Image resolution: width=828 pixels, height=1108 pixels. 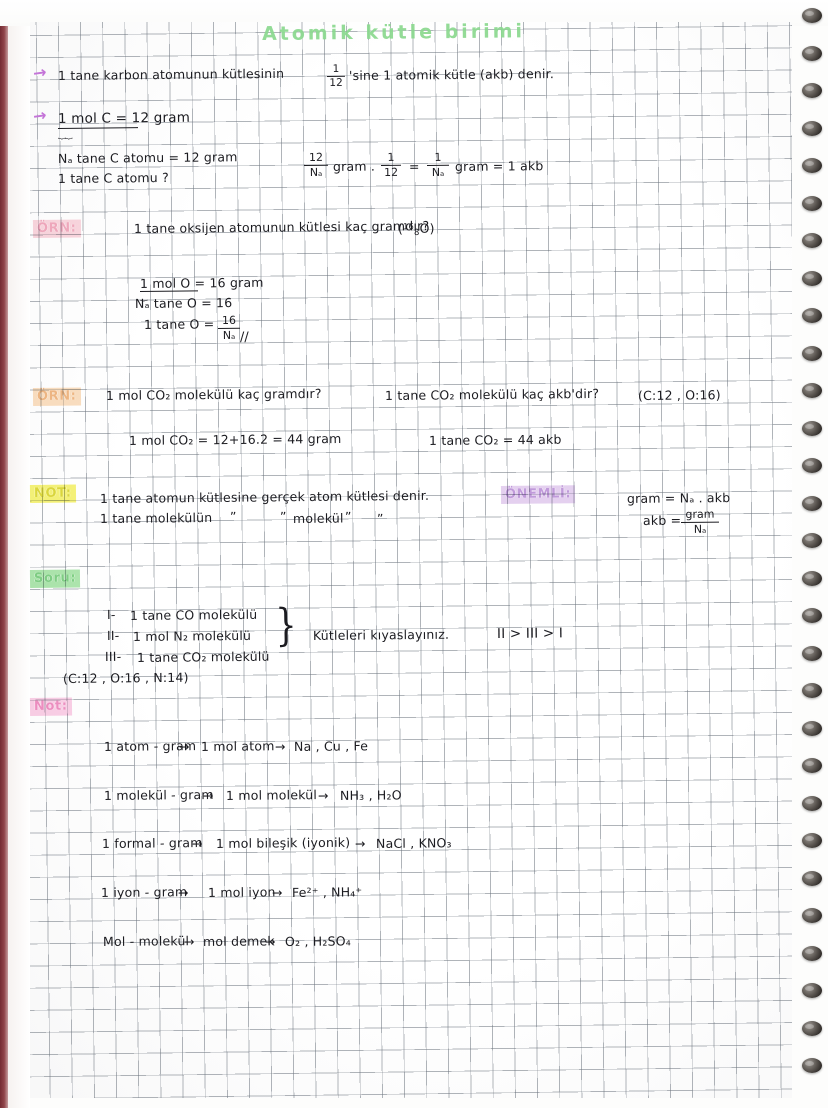 What do you see at coordinates (233, 516) in the screenshot?
I see `note-ditto-mark-1: ”` at bounding box center [233, 516].